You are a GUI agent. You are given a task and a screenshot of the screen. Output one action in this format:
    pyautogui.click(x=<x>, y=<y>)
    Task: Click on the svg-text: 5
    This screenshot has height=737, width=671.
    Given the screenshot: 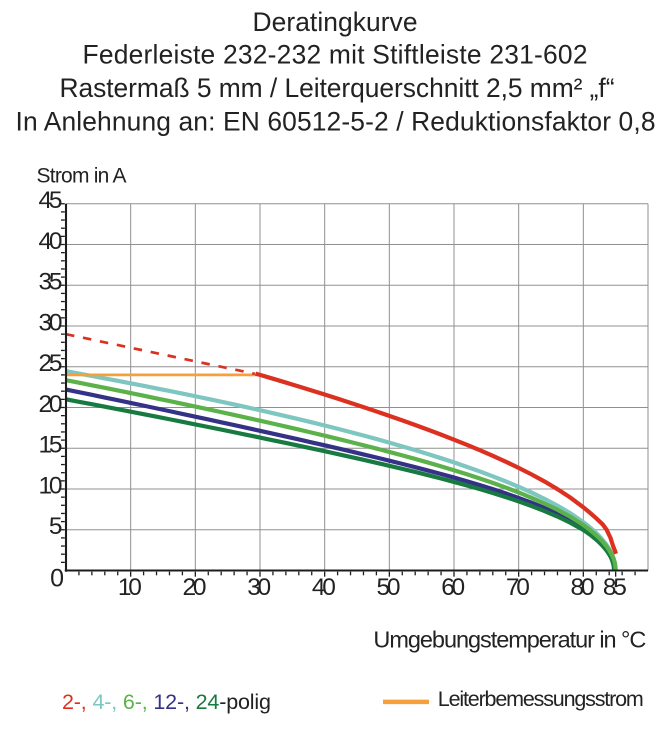 What is the action you would take?
    pyautogui.click(x=56, y=526)
    